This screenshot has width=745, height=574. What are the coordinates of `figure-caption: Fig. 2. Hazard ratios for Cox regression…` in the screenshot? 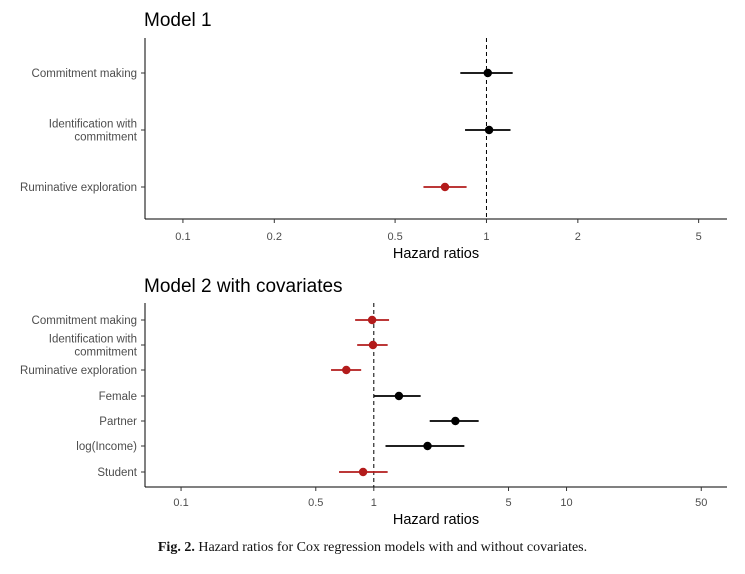 It's located at (372, 548).